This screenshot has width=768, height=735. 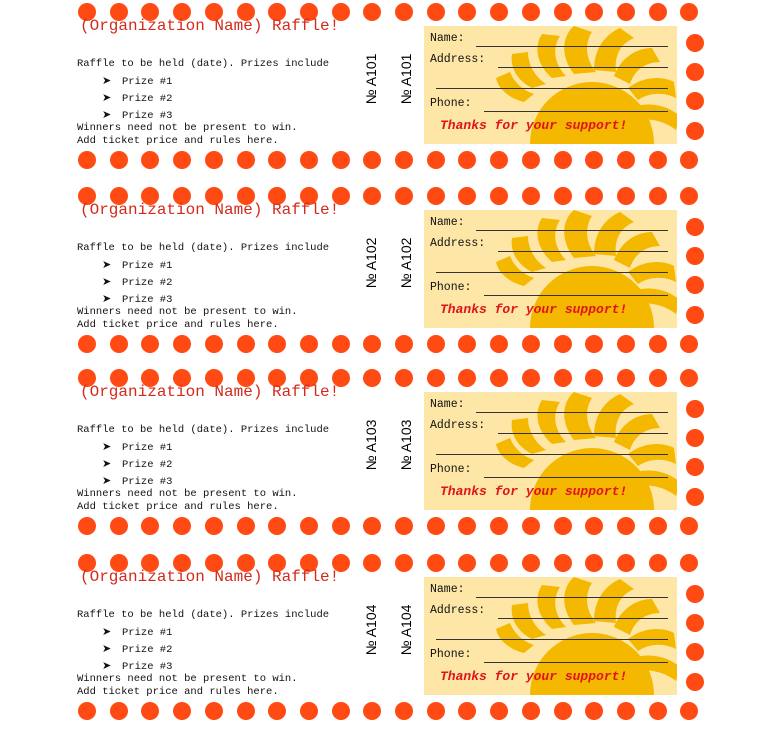 I want to click on ticket-number-main: № A101, so click(x=371, y=79).